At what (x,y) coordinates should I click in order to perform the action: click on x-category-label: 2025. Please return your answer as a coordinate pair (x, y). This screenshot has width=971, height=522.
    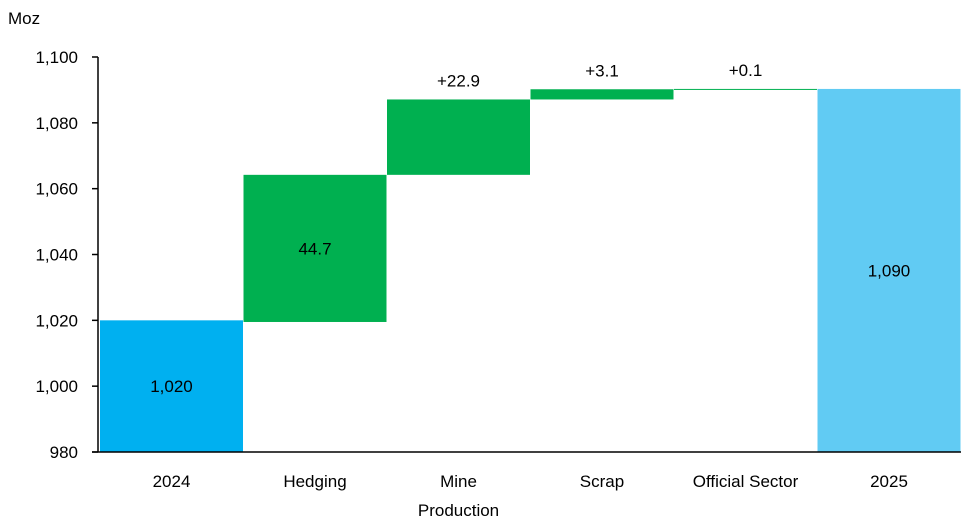
    Looking at the image, I should click on (889, 481).